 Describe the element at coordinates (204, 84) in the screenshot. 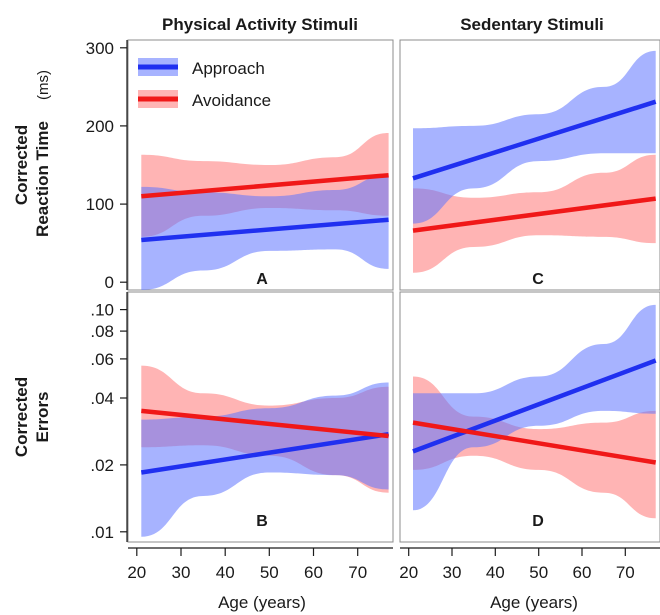

I see `legend: Approach Avoidance` at that location.